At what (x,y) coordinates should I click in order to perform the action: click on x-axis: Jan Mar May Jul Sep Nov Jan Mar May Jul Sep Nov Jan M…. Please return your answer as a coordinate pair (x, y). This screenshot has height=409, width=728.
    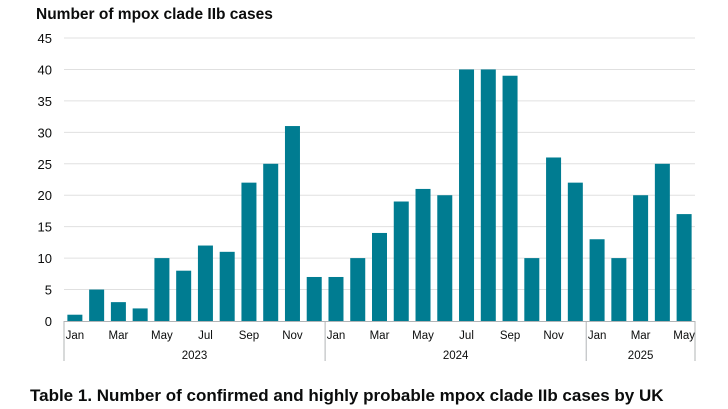
    Looking at the image, I should click on (379, 341).